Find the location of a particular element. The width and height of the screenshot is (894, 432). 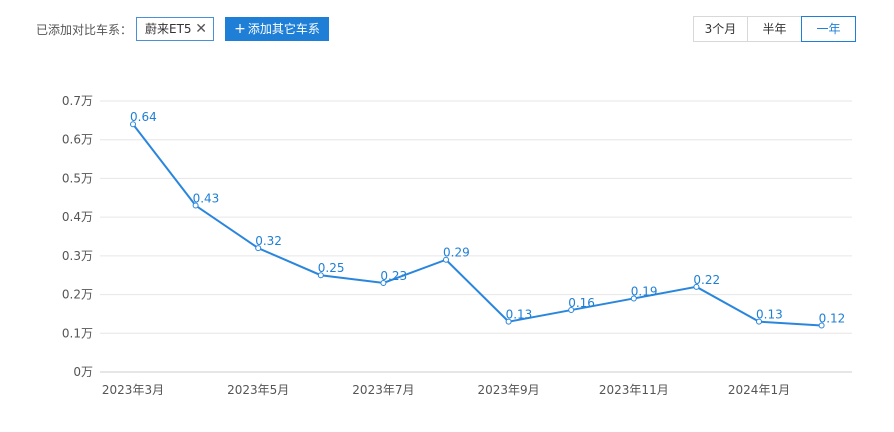

y-tick-label: 0.1万 is located at coordinates (77, 333).